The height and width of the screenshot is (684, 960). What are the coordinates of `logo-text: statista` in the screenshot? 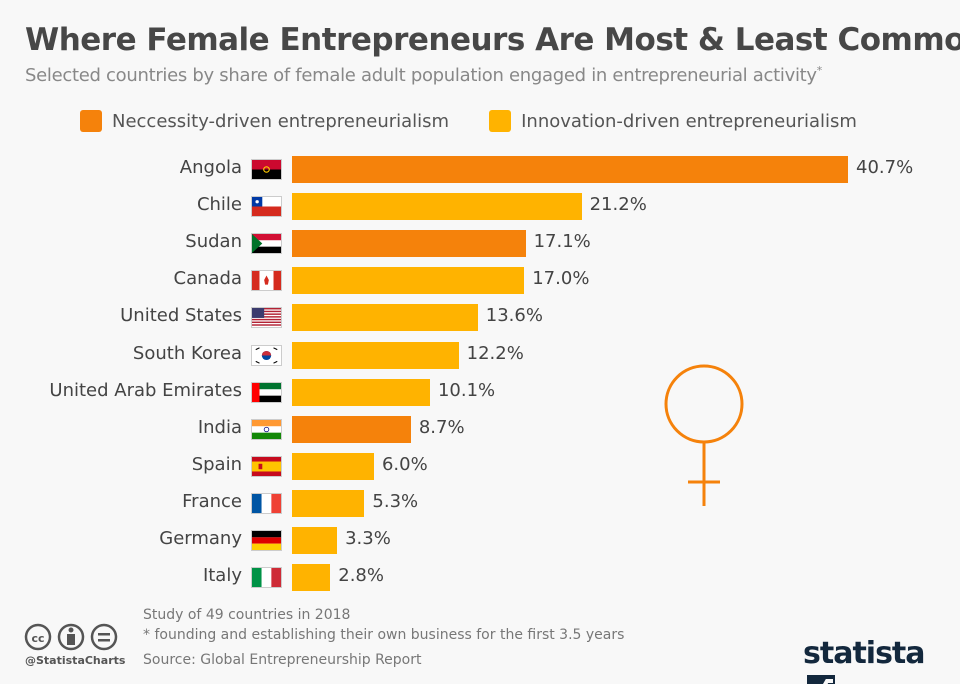 It's located at (864, 653).